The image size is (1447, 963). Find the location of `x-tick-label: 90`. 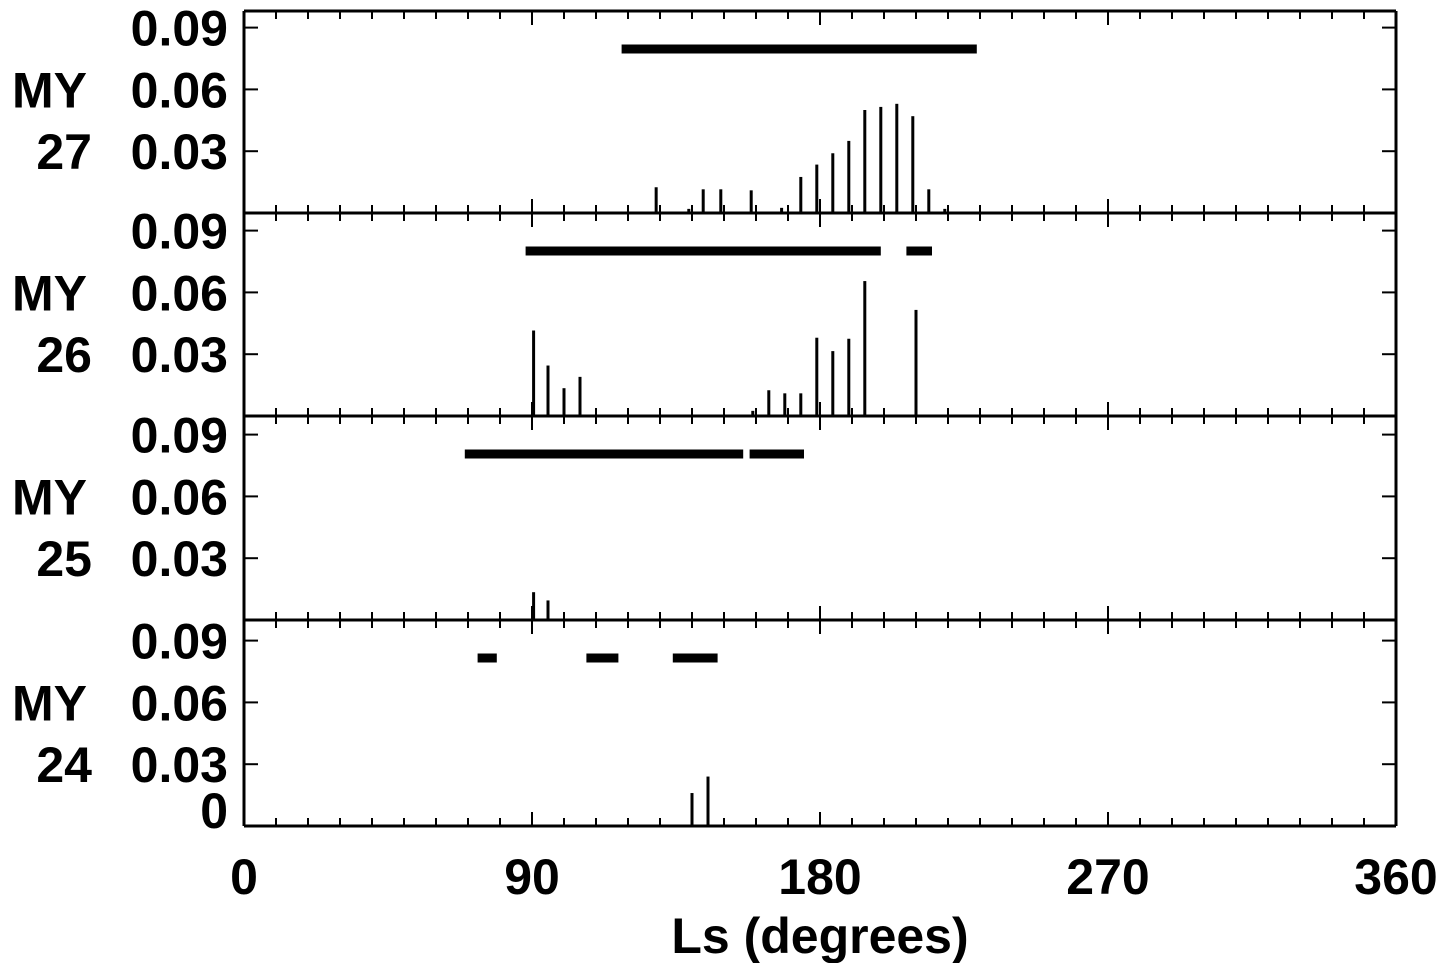

x-tick-label: 90 is located at coordinates (532, 877).